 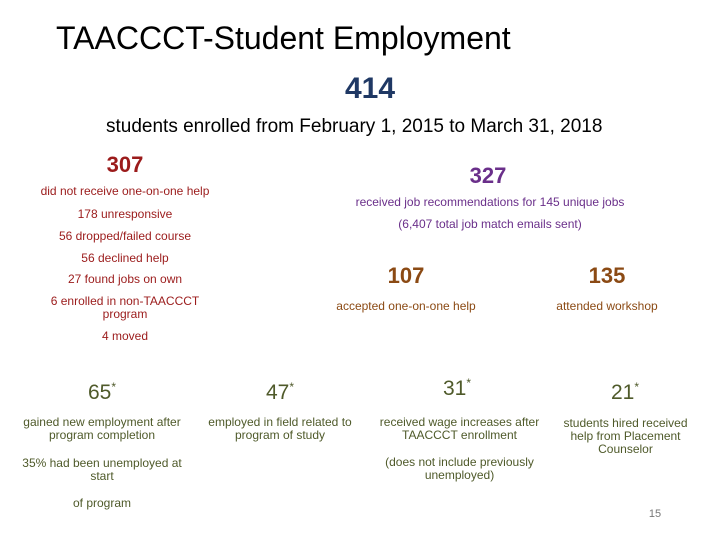 I want to click on page-number: 15, so click(x=655, y=514).